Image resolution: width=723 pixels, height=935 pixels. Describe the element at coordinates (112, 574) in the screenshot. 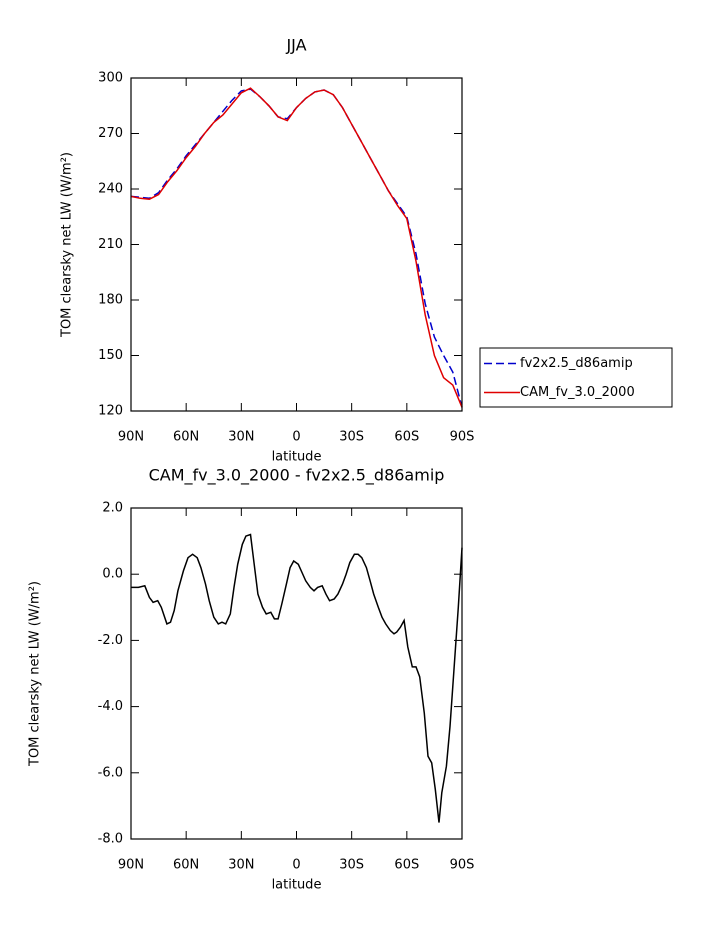

I see `y-tick-label: 0.0` at that location.